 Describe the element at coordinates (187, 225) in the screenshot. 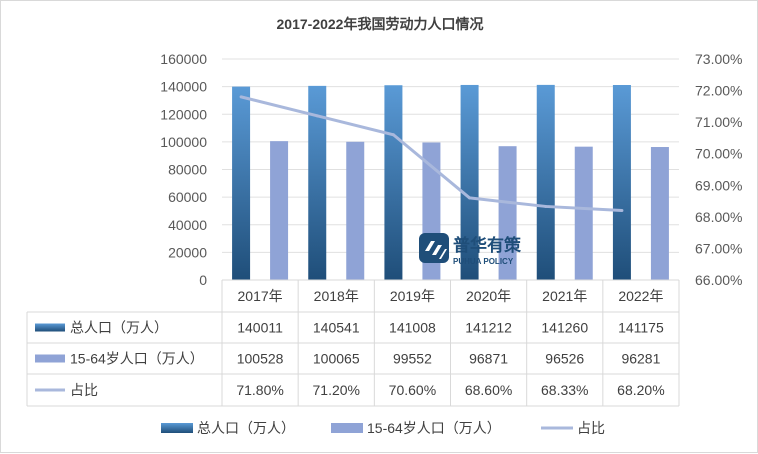

I see `left-axis-tick-label: 40000` at that location.